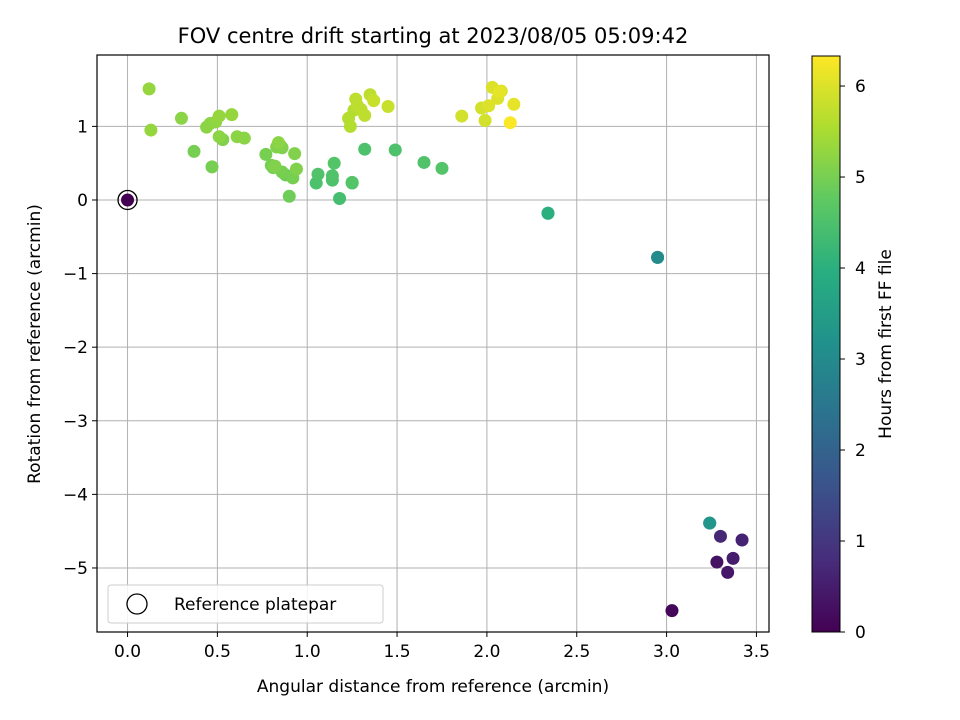 The width and height of the screenshot is (960, 720). What do you see at coordinates (137, 604) in the screenshot?
I see `legend-marker` at bounding box center [137, 604].